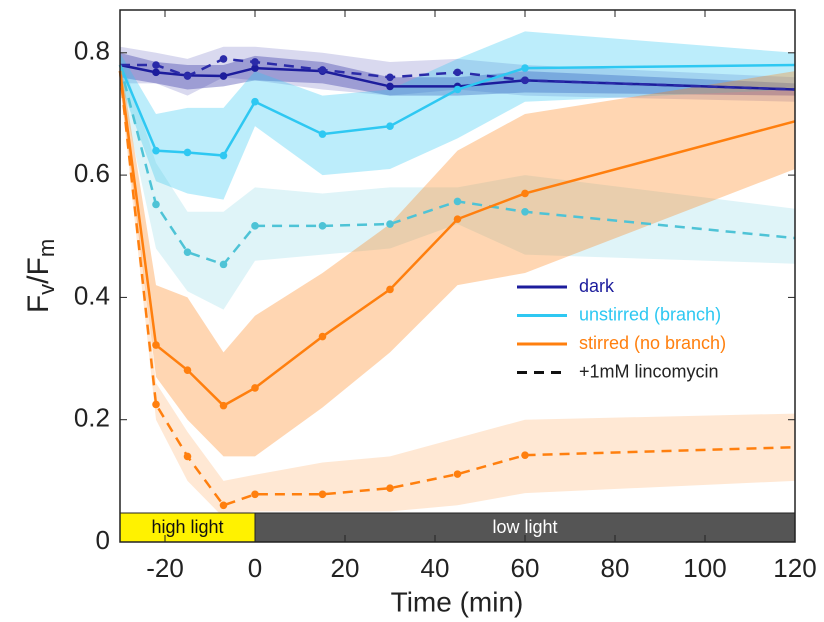  What do you see at coordinates (650, 314) in the screenshot?
I see `legend-label: unstirred (branch)` at bounding box center [650, 314].